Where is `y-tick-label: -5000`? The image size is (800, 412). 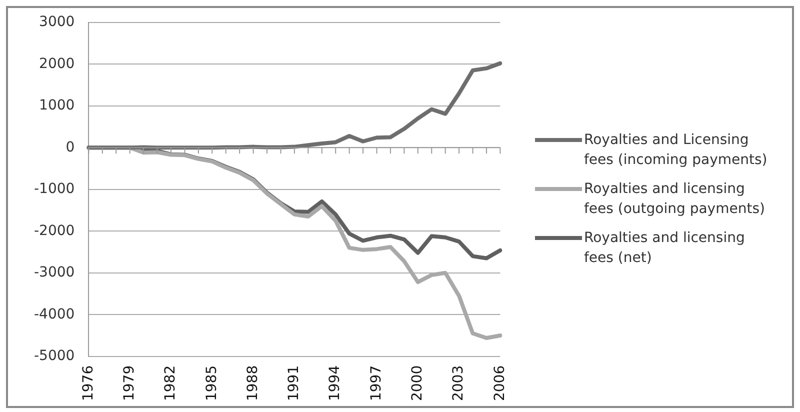
y-tick-label: -5000 is located at coordinates (54, 356).